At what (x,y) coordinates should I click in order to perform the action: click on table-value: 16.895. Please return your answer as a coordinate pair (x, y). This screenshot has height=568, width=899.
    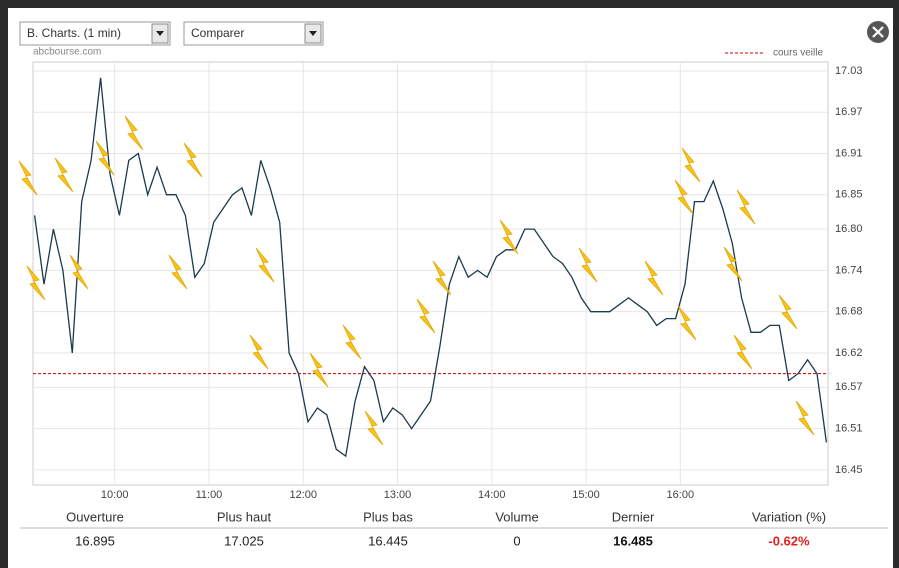
    Looking at the image, I should click on (95, 540).